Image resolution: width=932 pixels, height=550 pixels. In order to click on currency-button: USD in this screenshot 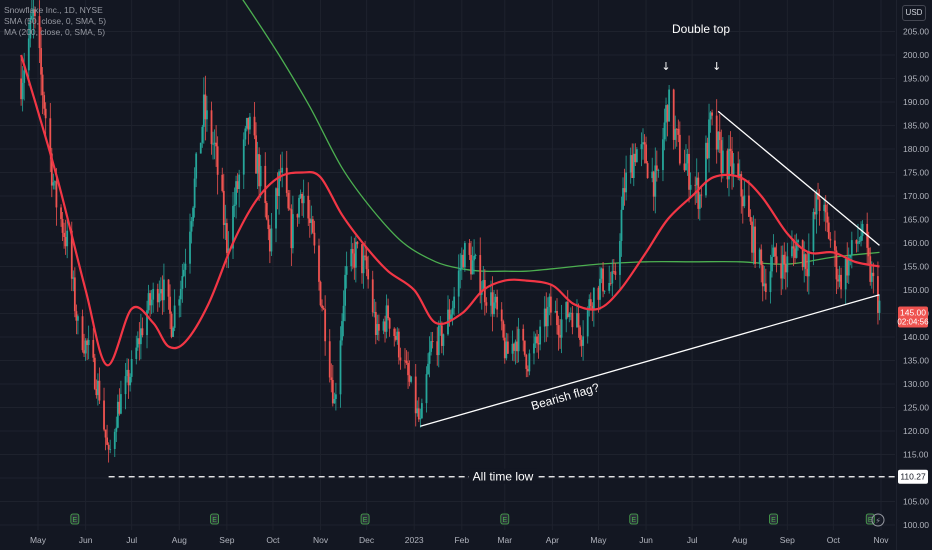, I will do `click(914, 13)`.